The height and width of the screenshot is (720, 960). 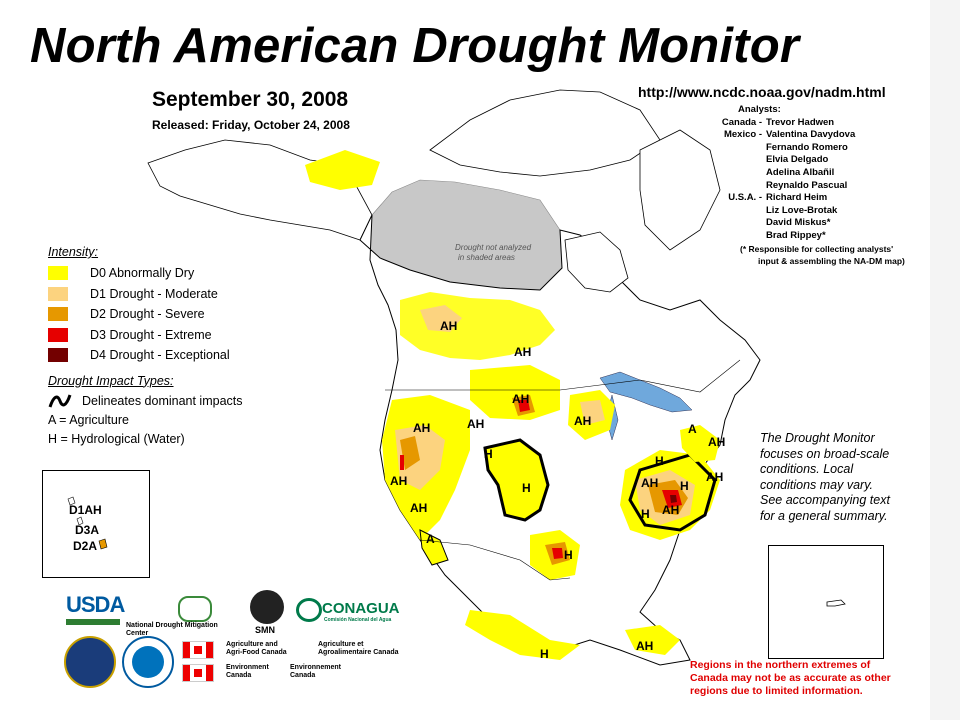 What do you see at coordinates (807, 147) in the screenshot?
I see `analyst-row: Fernando Romero` at bounding box center [807, 147].